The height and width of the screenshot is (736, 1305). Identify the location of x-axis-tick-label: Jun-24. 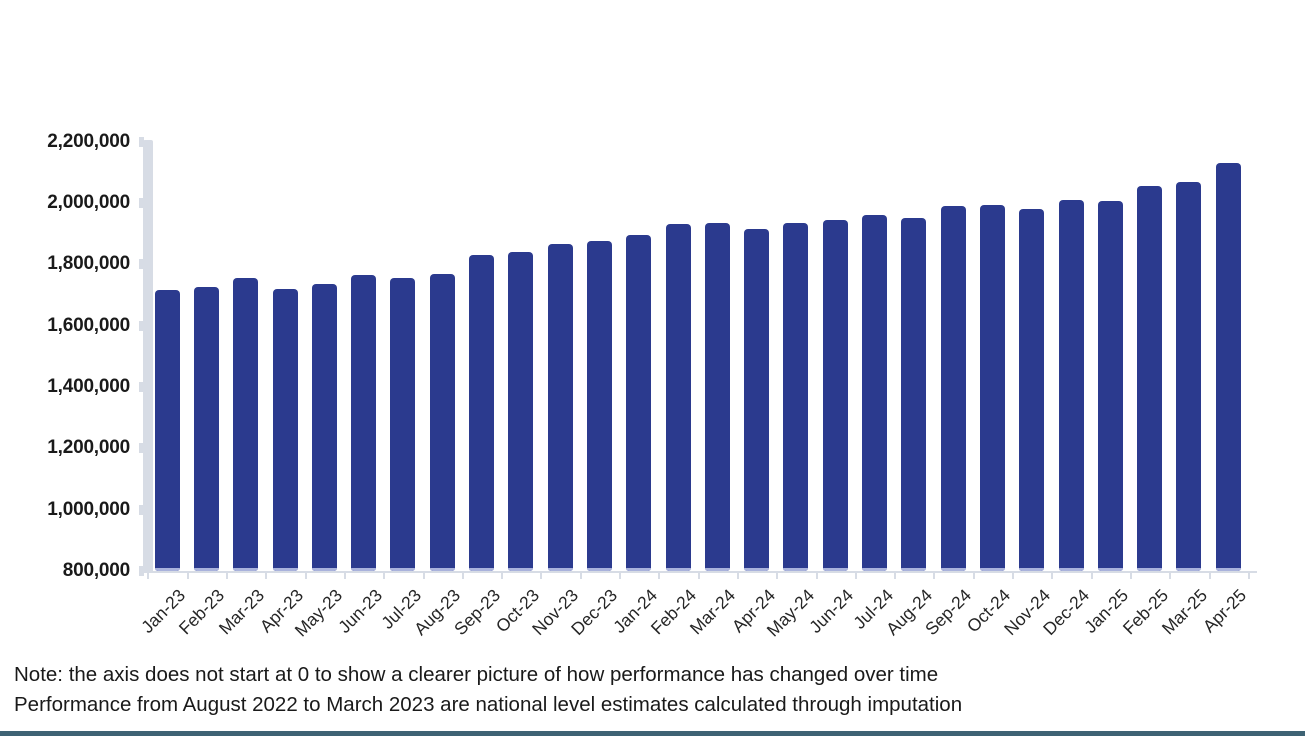
(831, 611).